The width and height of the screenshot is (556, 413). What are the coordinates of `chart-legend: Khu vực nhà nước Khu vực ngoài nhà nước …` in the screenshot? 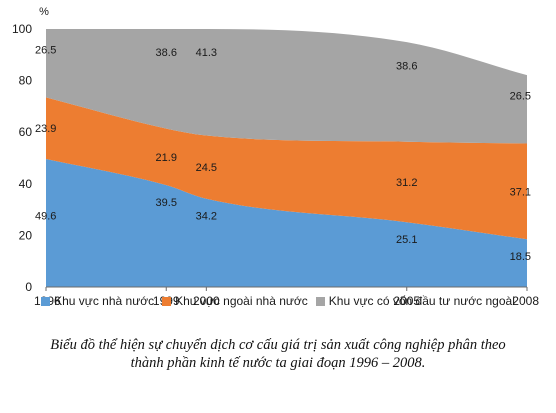 It's located at (278, 301).